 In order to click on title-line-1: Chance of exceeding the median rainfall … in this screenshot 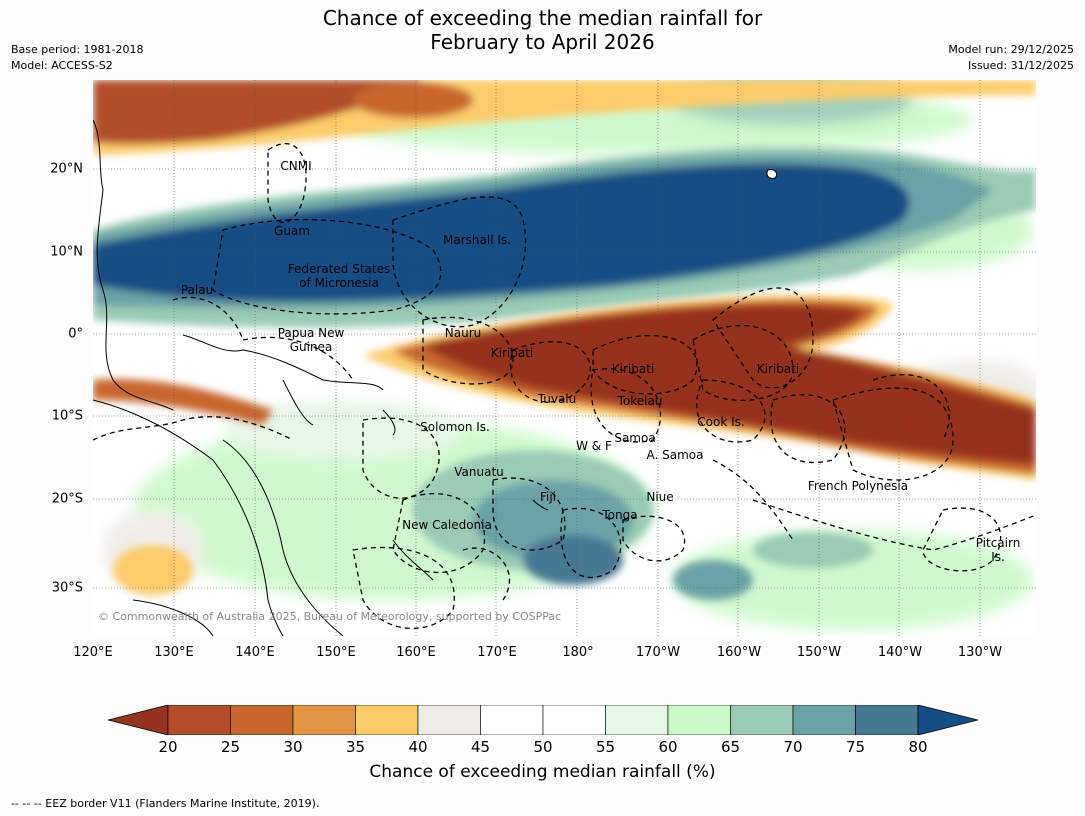, I will do `click(542, 18)`.